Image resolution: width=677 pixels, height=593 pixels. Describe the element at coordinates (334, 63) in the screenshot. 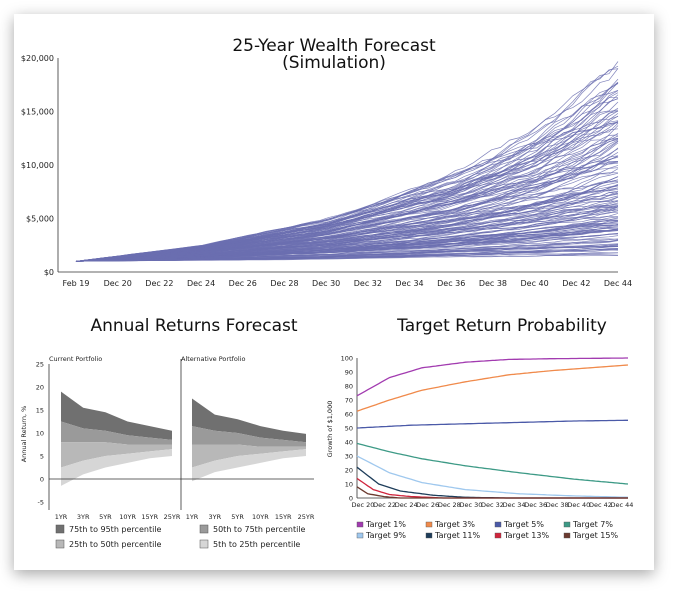

I see `wealth-chart-subtitle: (Simulation)` at that location.